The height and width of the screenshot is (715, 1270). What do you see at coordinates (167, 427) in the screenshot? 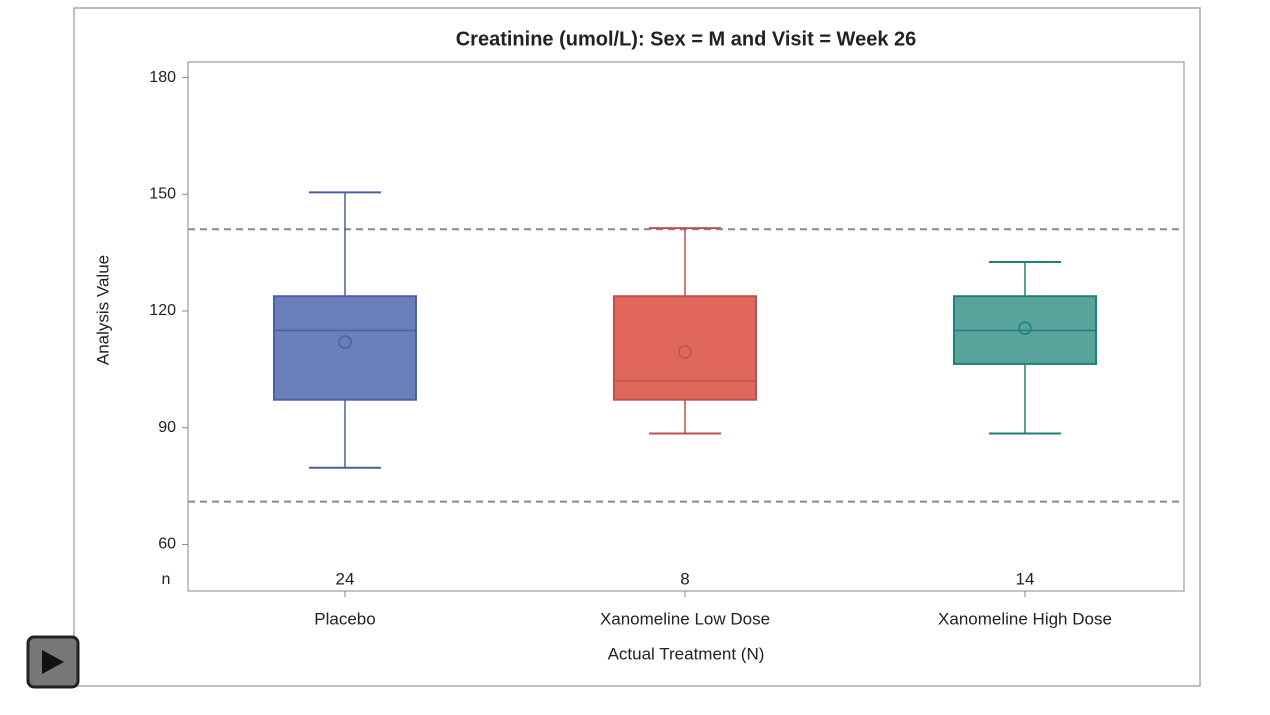
I see `y-tick-label: 90` at bounding box center [167, 427].